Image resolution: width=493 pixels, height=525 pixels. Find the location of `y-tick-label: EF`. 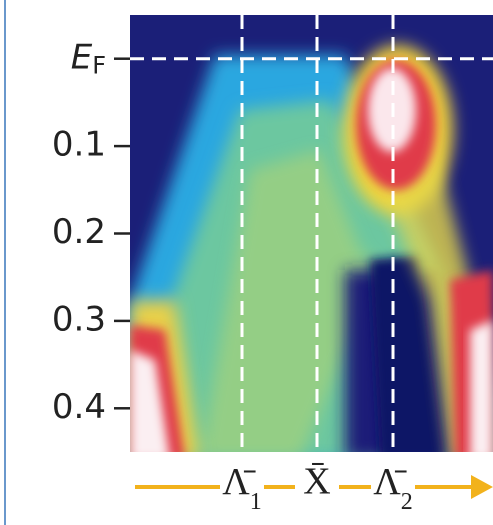

y-tick-label: EF is located at coordinates (88, 58).